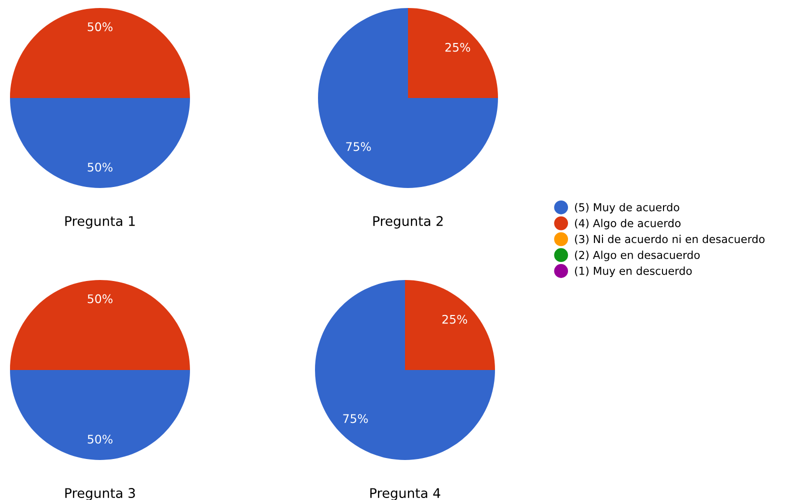 This screenshot has height=500, width=794. What do you see at coordinates (408, 222) in the screenshot?
I see `text: Pregunta 2` at bounding box center [408, 222].